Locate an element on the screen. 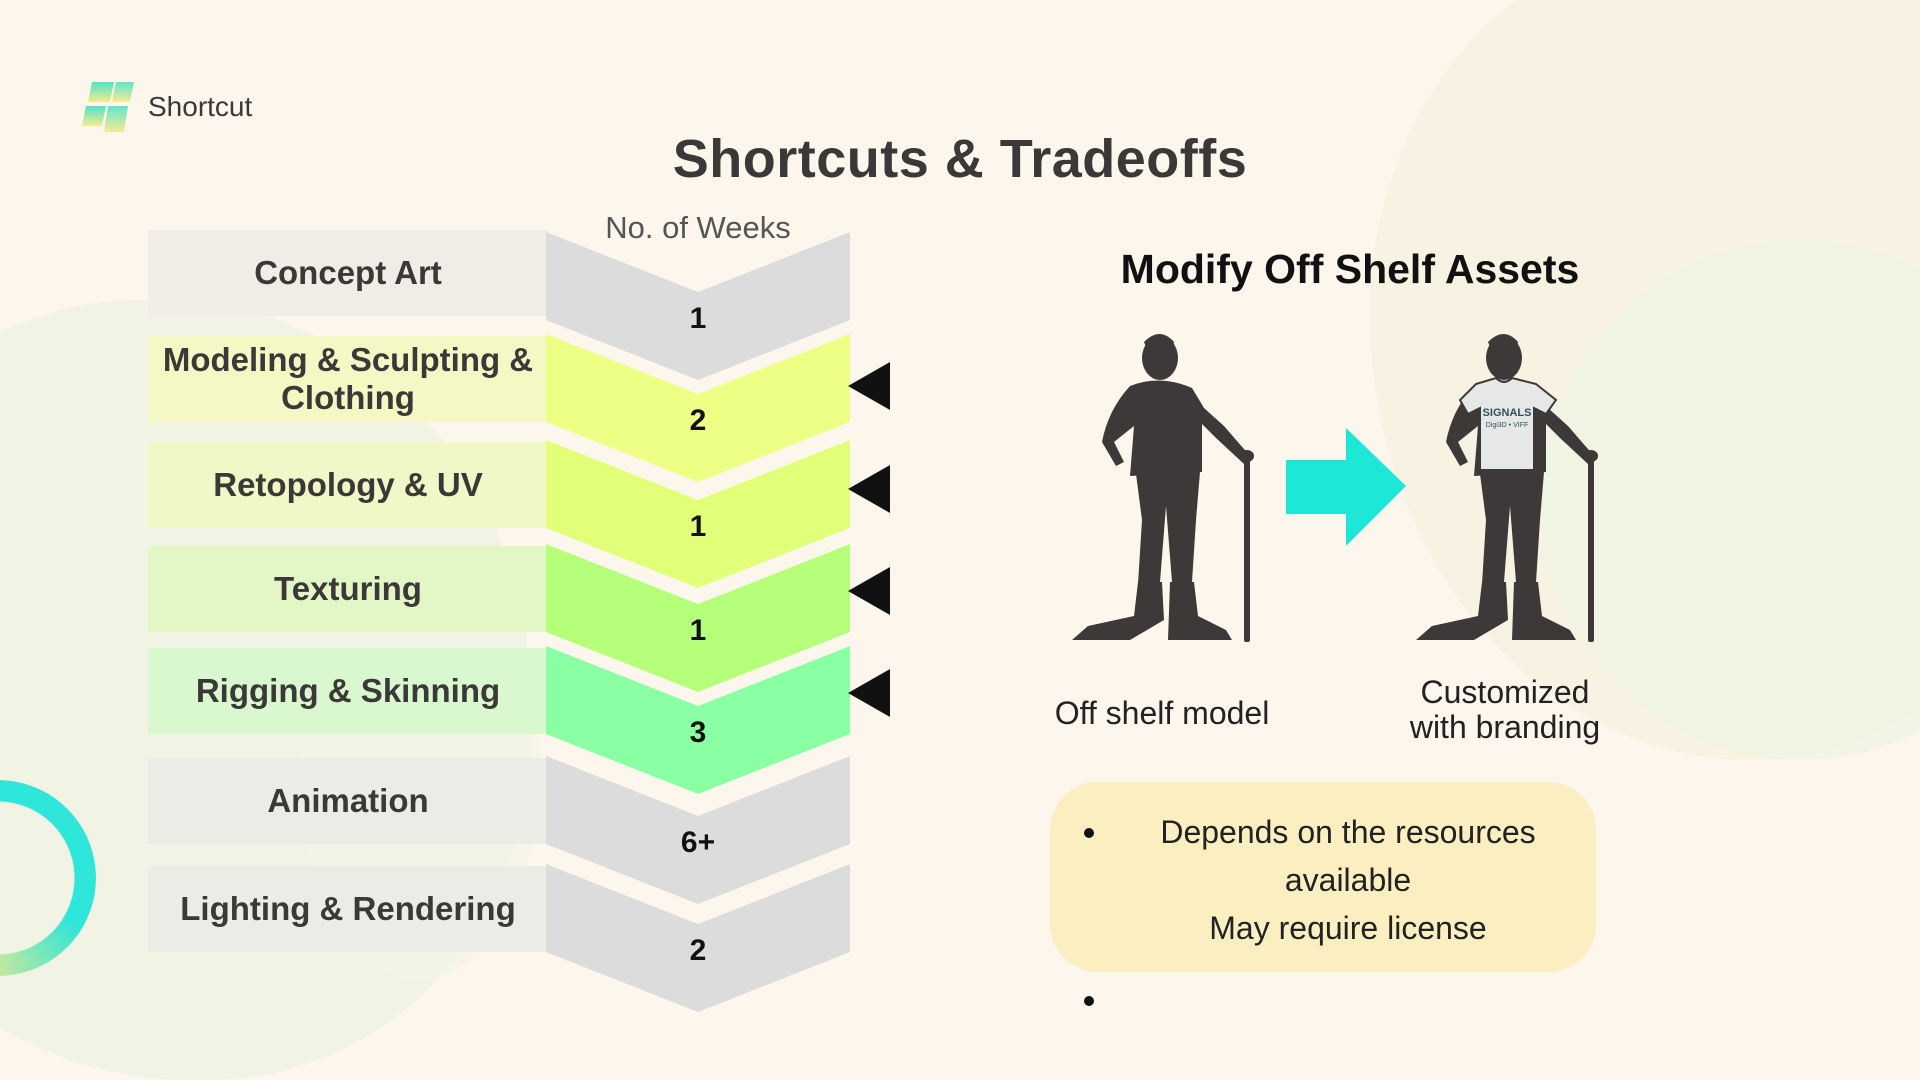 The image size is (1920, 1080). after-caption: Customized with branding is located at coordinates (1505, 710).